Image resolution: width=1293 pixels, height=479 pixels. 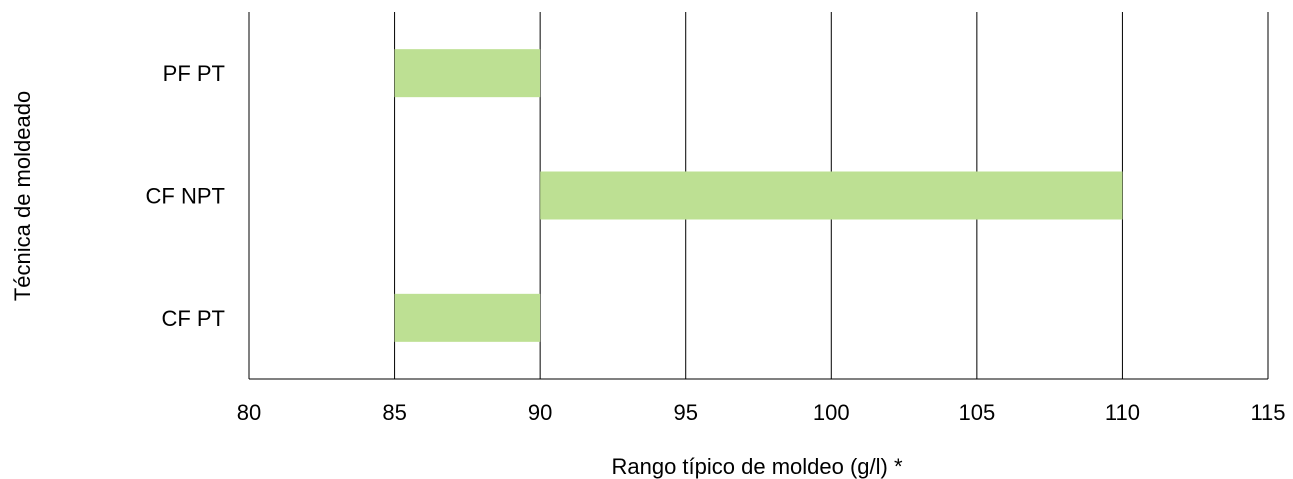 I want to click on category-label: CF PT, so click(x=193, y=318).